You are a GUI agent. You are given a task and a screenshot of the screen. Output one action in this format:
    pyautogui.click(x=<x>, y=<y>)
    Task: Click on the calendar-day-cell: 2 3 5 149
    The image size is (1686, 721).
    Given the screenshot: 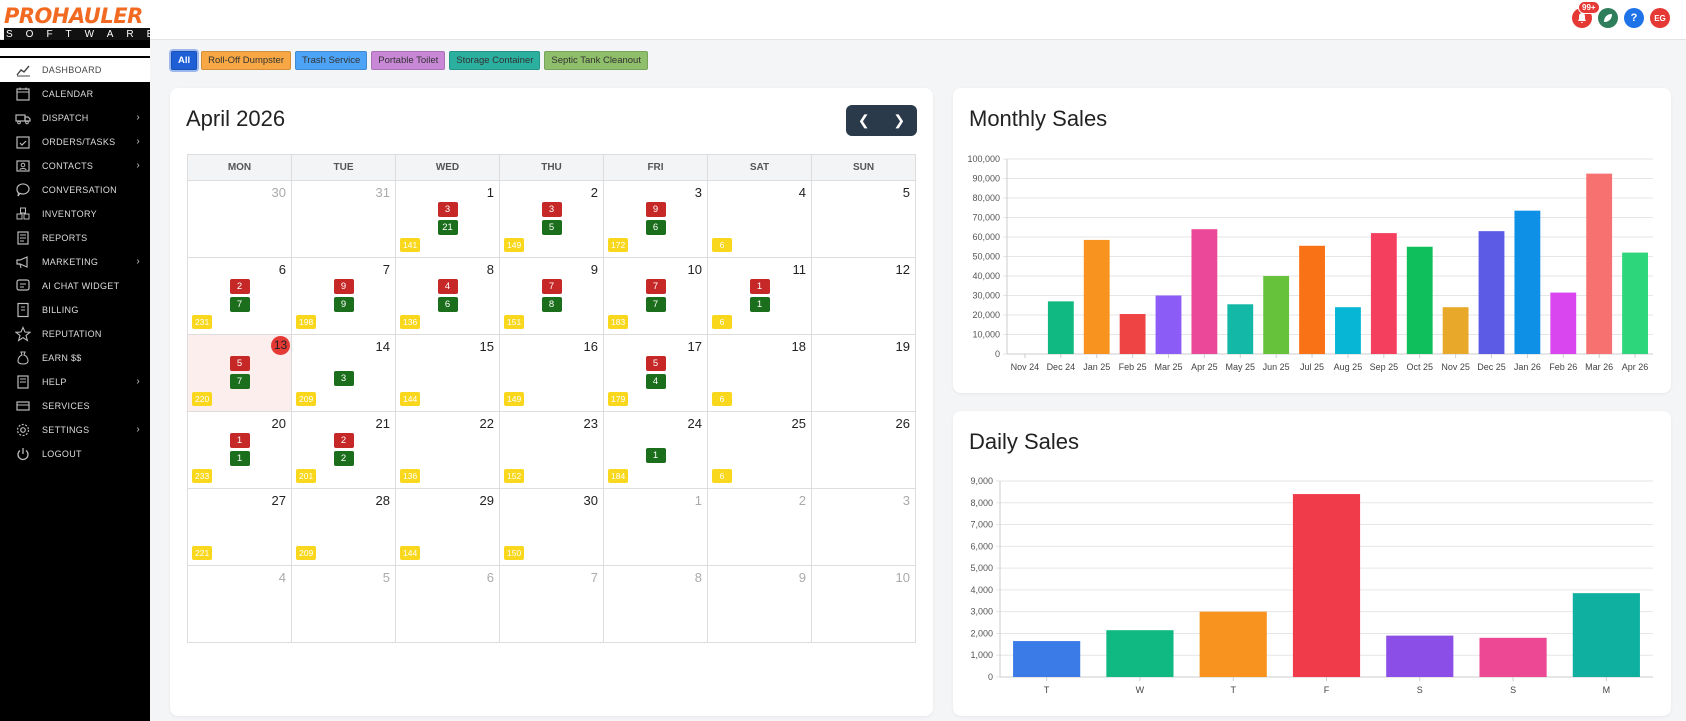 What is the action you would take?
    pyautogui.click(x=552, y=219)
    